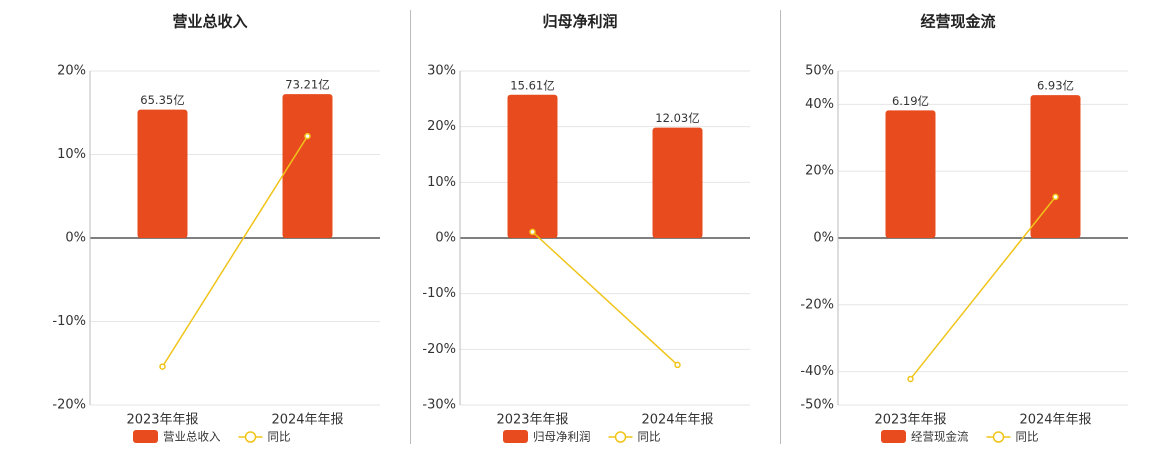 The width and height of the screenshot is (1160, 450). Describe the element at coordinates (192, 437) in the screenshot. I see `legend-label: 营业总收入` at that location.